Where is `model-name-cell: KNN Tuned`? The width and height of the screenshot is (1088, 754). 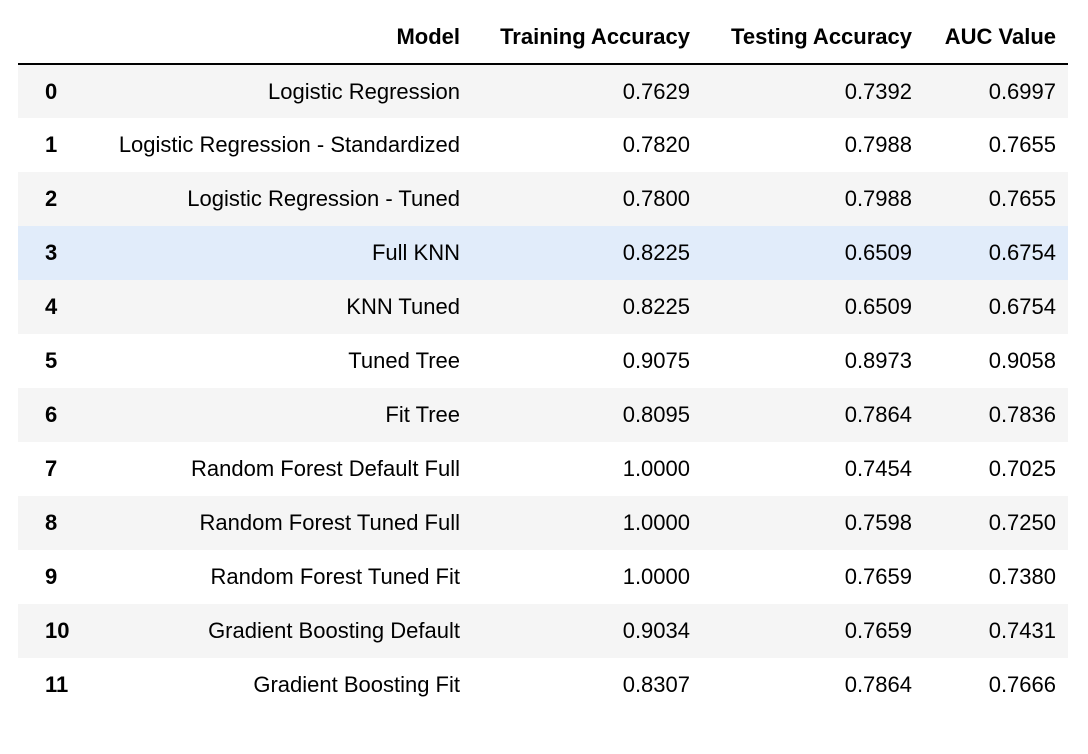
model-name-cell: KNN Tuned is located at coordinates (403, 306).